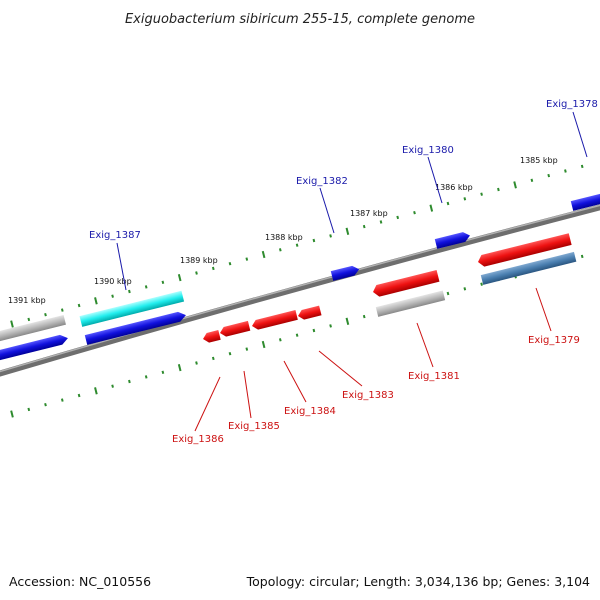 The width and height of the screenshot is (600, 600). I want to click on gene-label-forward: Exig_1380, so click(428, 150).